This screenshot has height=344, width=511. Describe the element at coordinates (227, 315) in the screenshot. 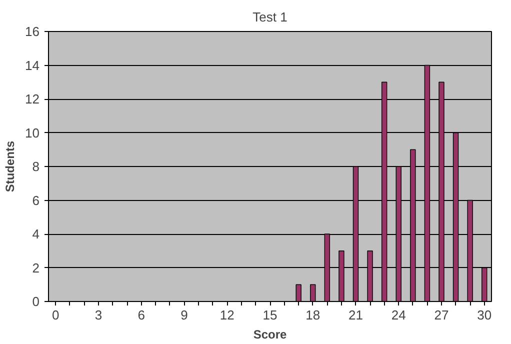

I see `x-tick-label: 12` at that location.